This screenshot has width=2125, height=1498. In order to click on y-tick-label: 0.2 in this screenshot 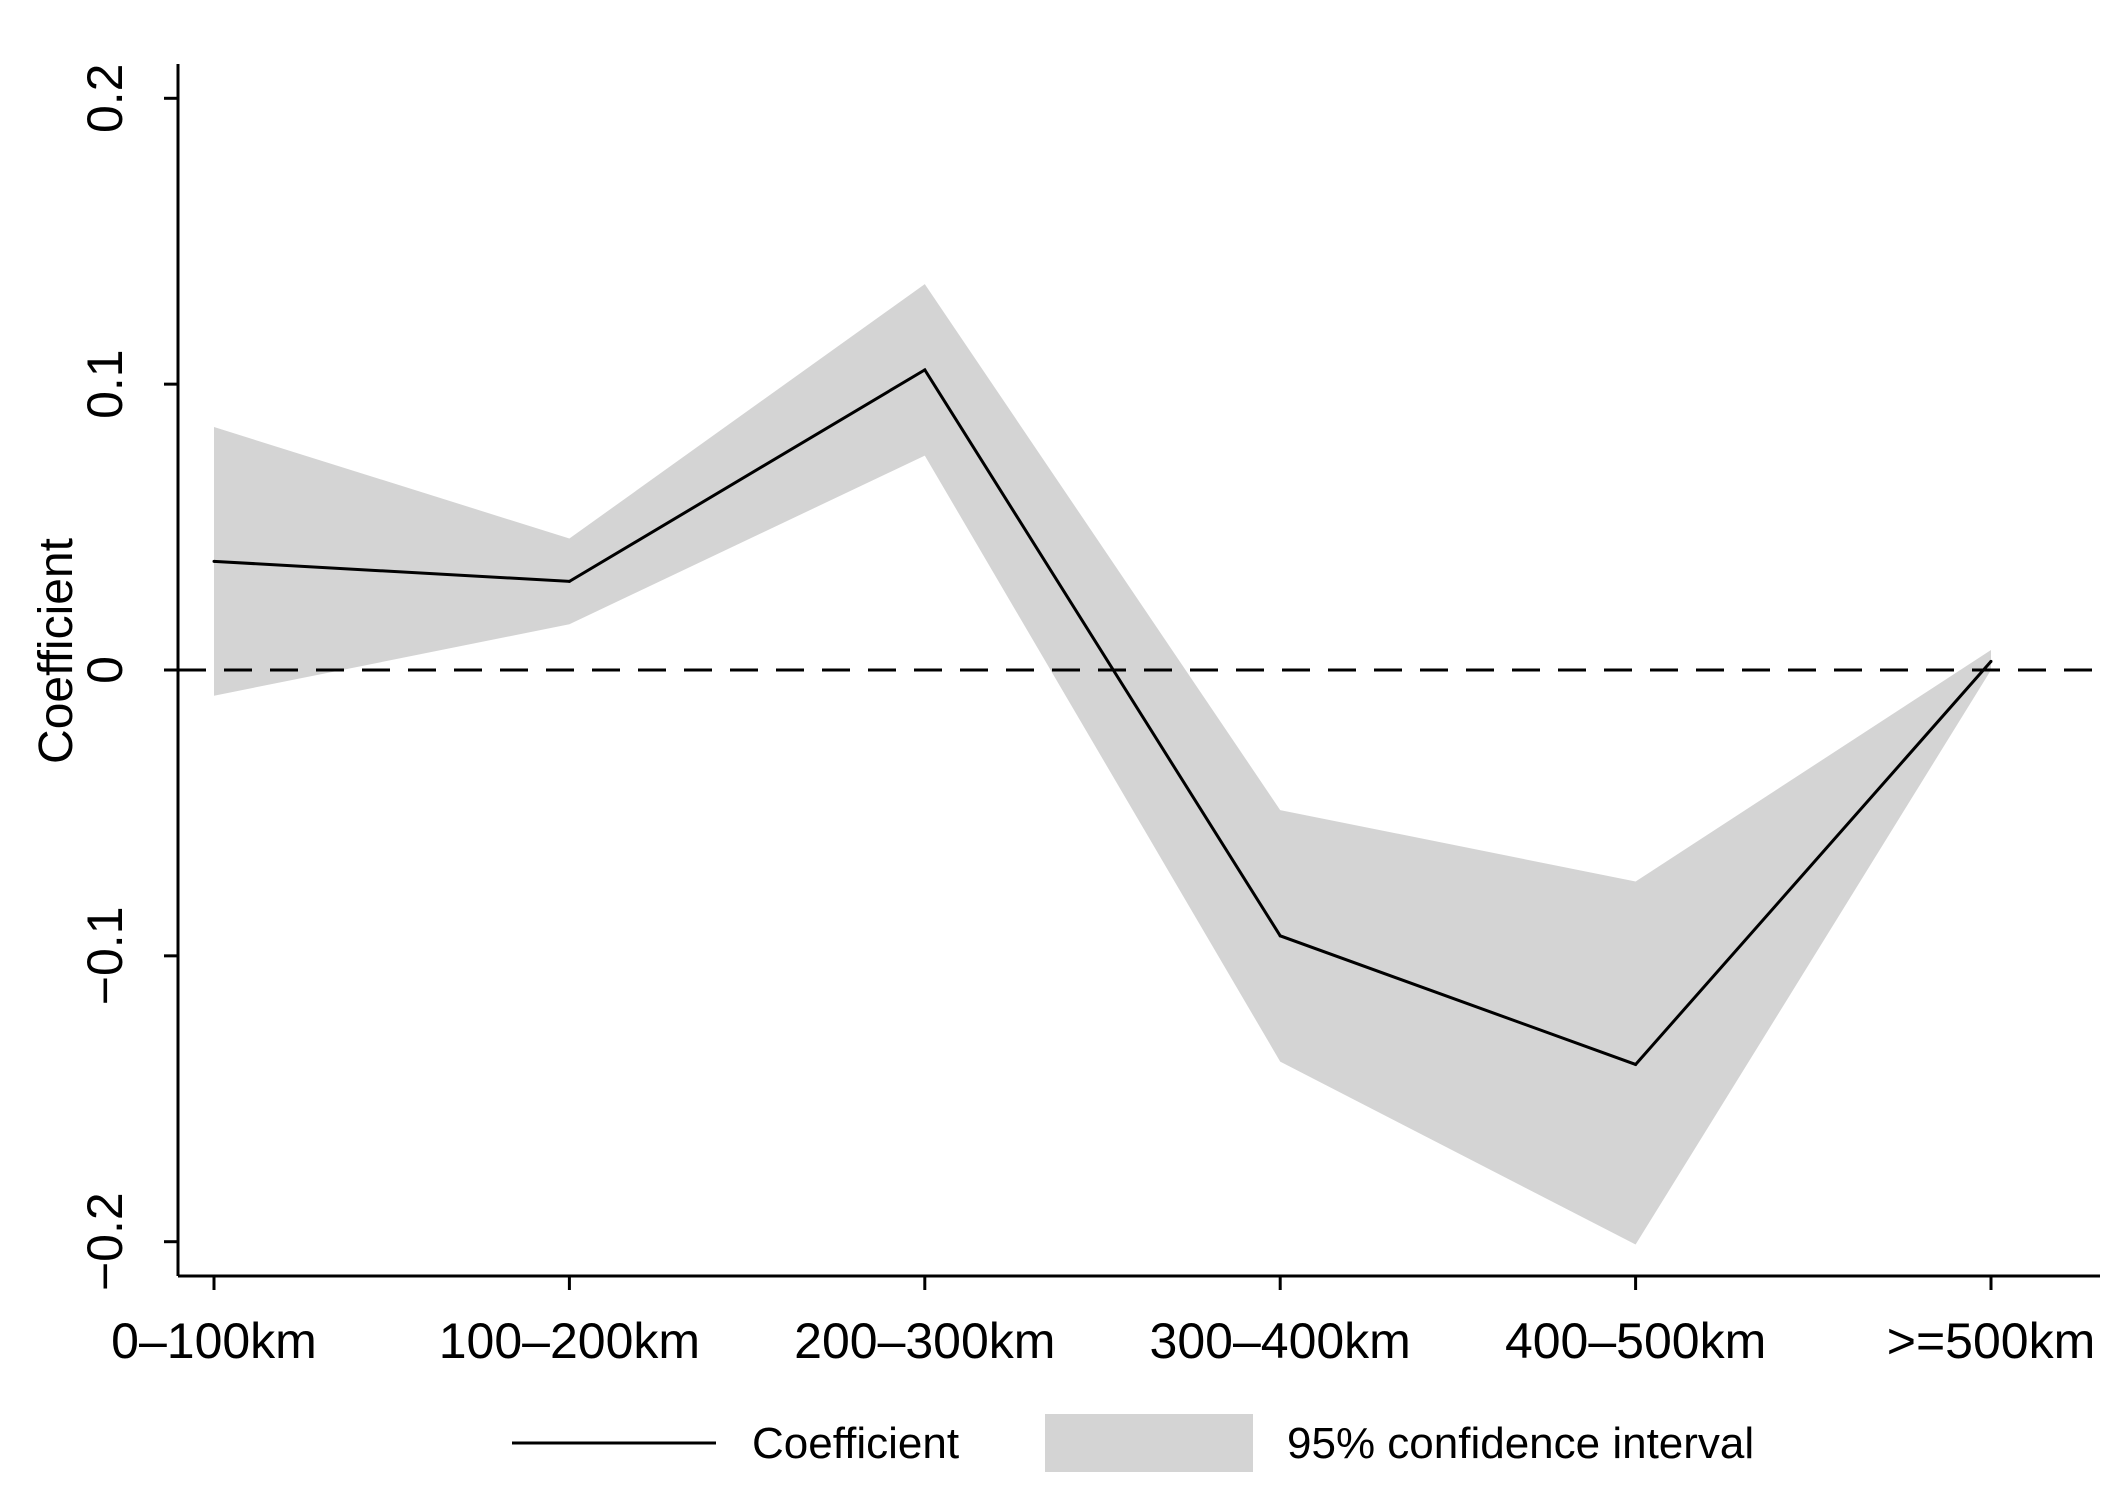, I will do `click(105, 99)`.